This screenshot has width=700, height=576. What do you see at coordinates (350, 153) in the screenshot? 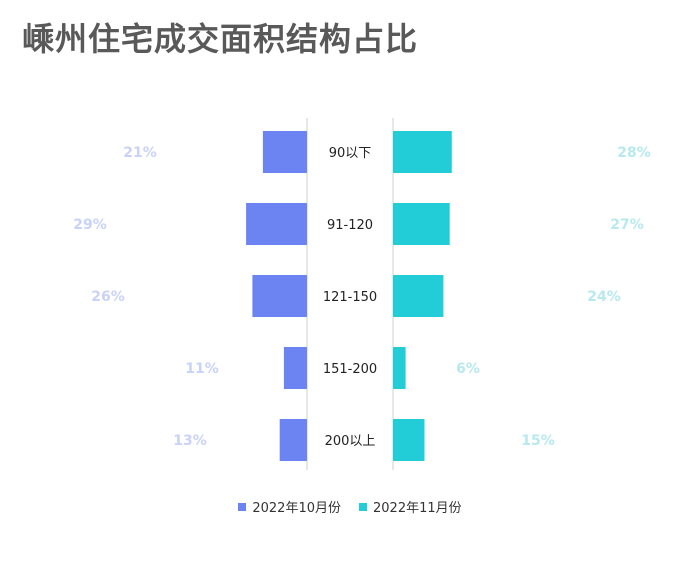
I see `category-label-1: 90以下` at bounding box center [350, 153].